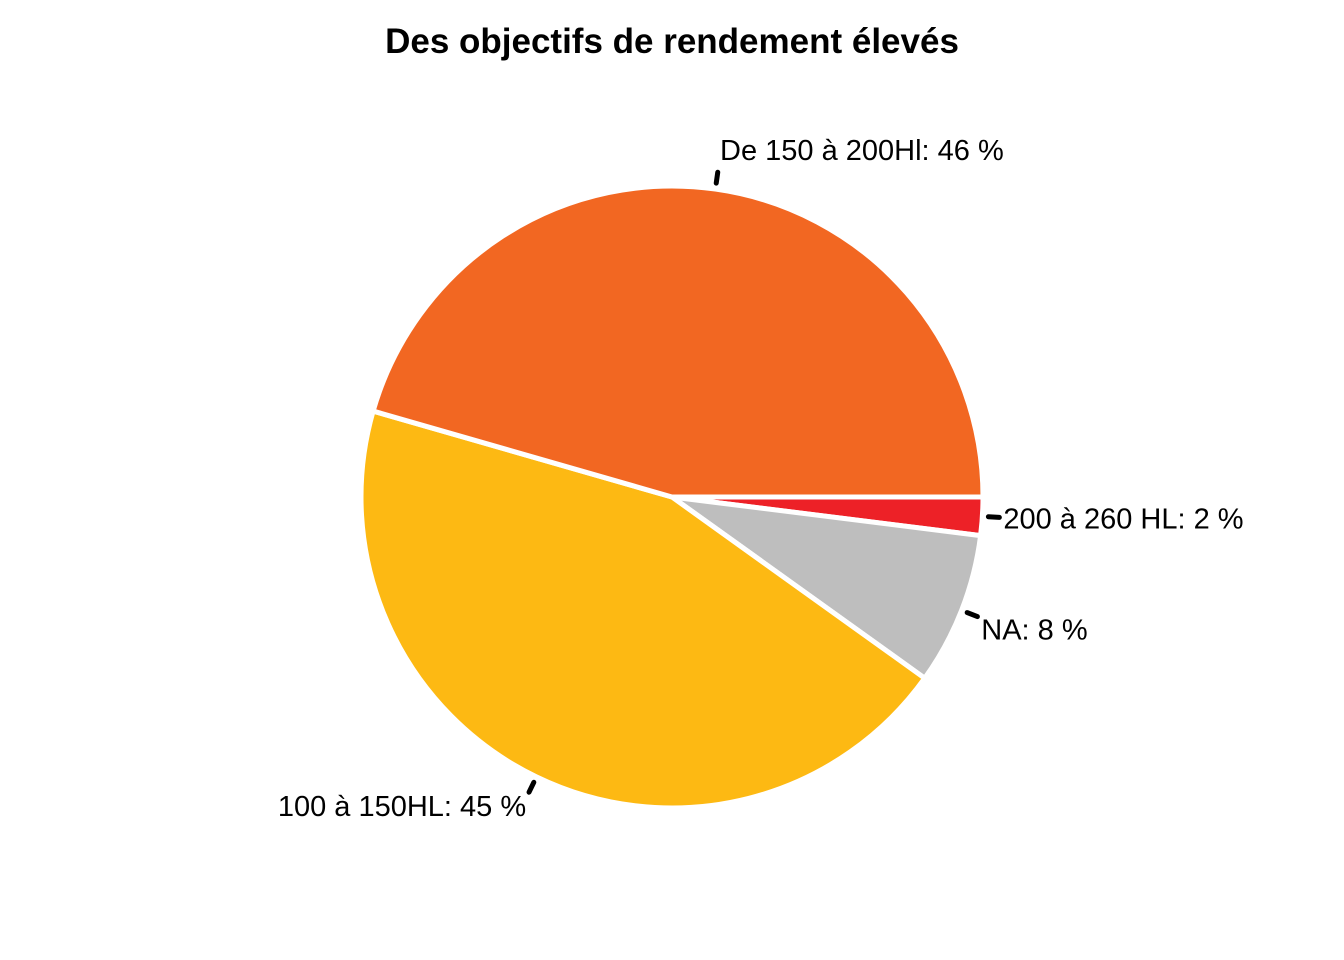 Image resolution: width=1344 pixels, height=960 pixels. I want to click on pie-slice-label: 100 à 150HL: 45 %, so click(402, 807).